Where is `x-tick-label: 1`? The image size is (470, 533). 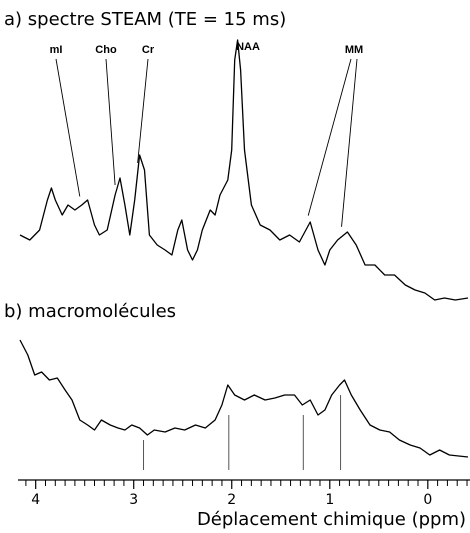 x-tick-label: 1 is located at coordinates (329, 500).